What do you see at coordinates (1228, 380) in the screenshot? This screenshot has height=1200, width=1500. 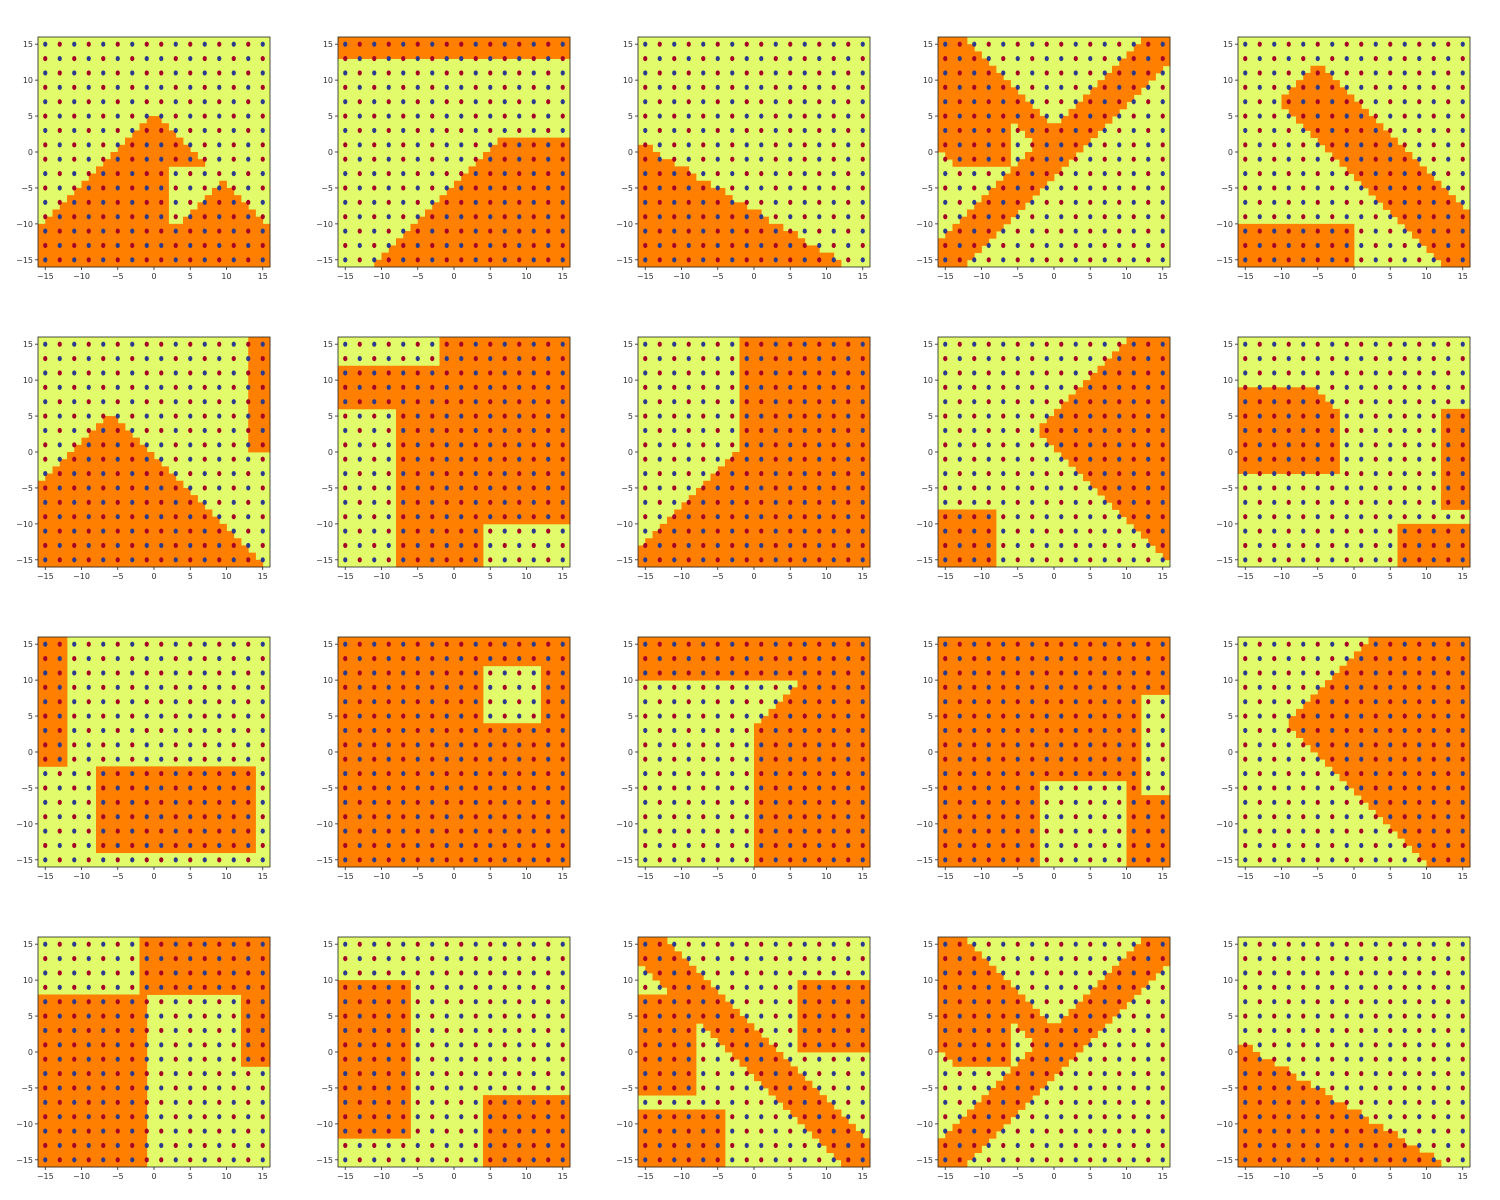 I see `y-tick-label: 10` at bounding box center [1228, 380].